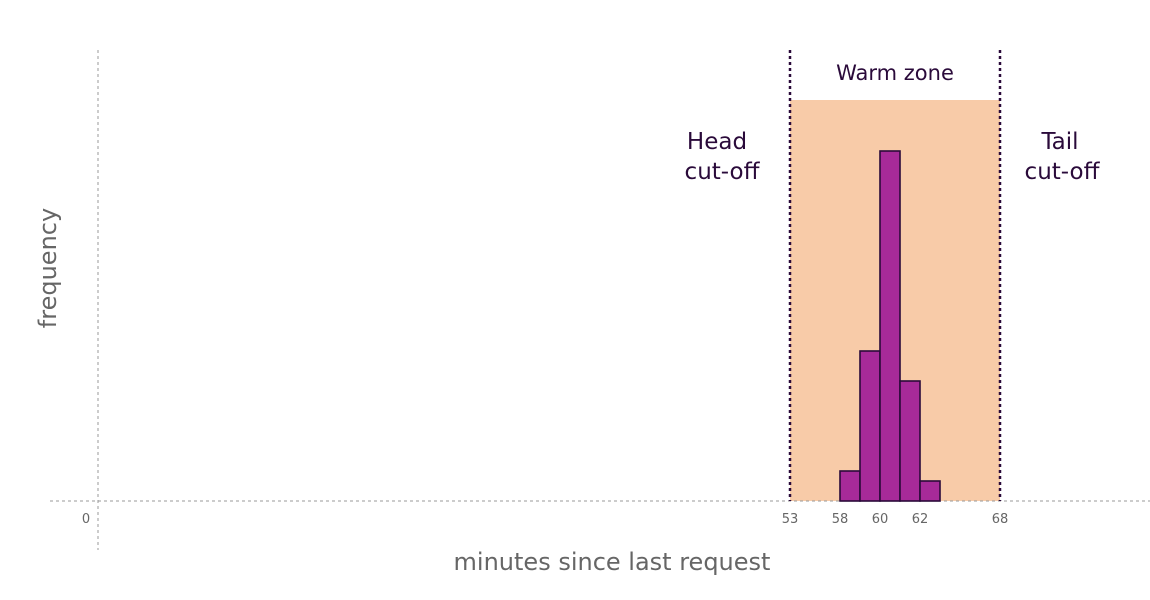  Describe the element at coordinates (48, 268) in the screenshot. I see `y-axis-title: frequency` at that location.